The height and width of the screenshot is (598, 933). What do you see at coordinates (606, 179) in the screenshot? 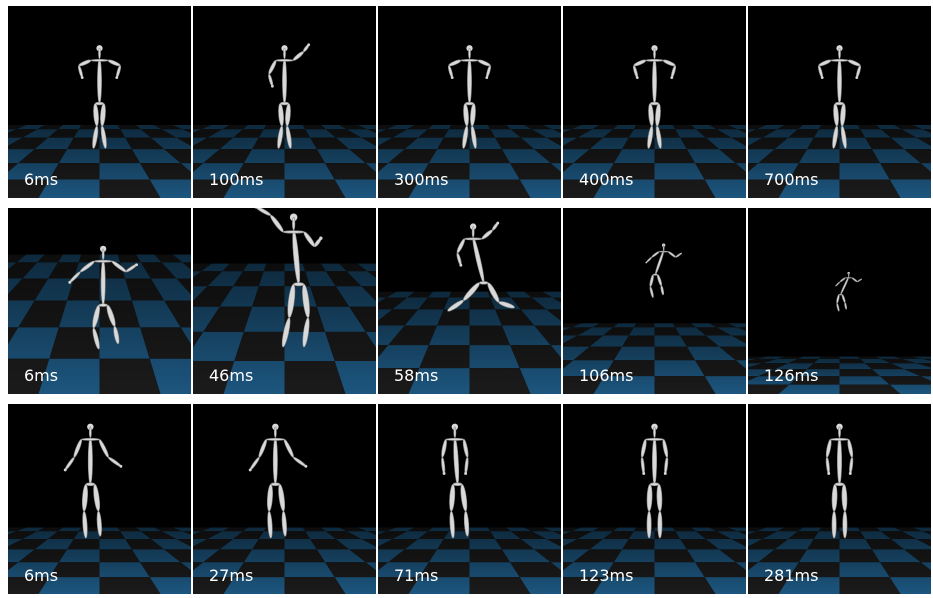
I see `time-label: 400ms` at bounding box center [606, 179].